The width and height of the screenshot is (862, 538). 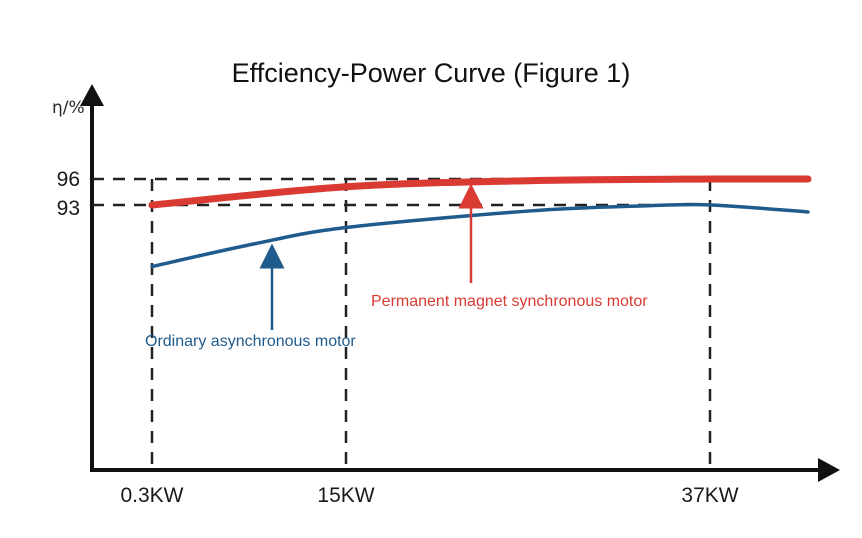 What do you see at coordinates (68, 179) in the screenshot?
I see `y-tick-label: 96` at bounding box center [68, 179].